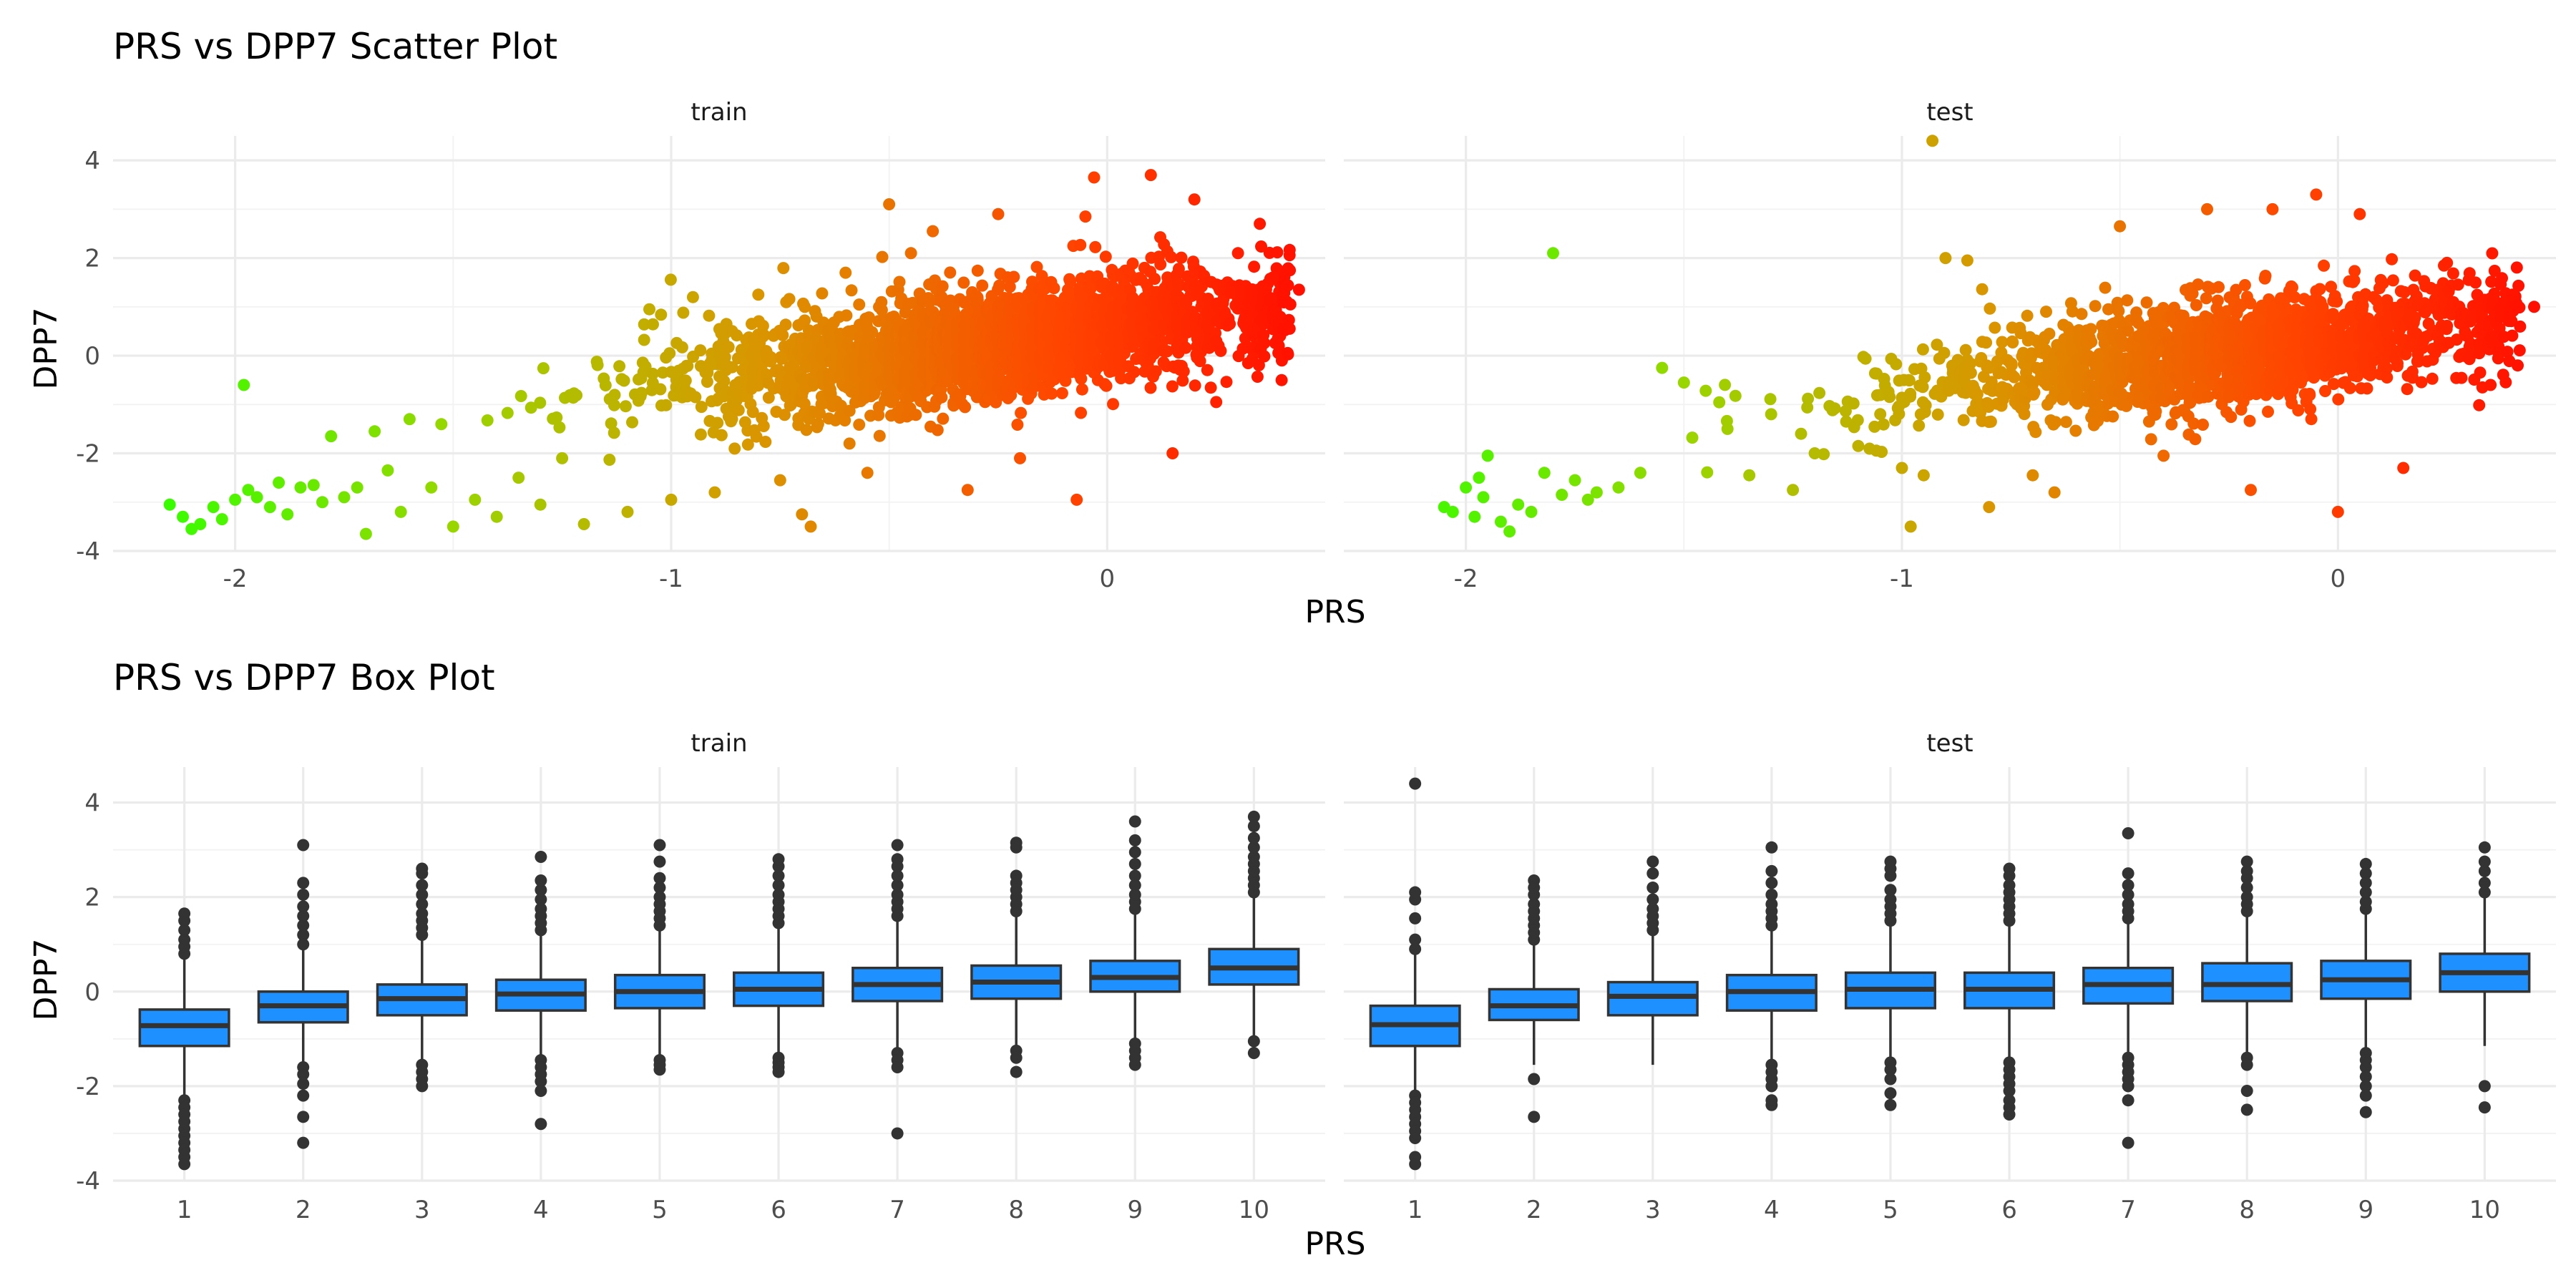  Describe the element at coordinates (1949, 743) in the screenshot. I see `box-strip-test: test` at that location.